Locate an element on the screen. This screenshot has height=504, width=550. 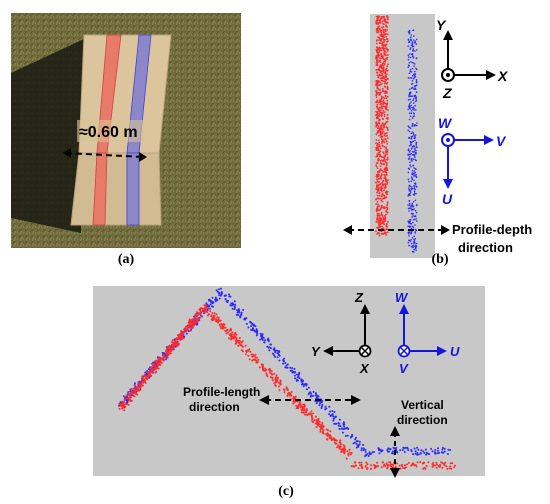
vertical-arrow is located at coordinates (395, 452).